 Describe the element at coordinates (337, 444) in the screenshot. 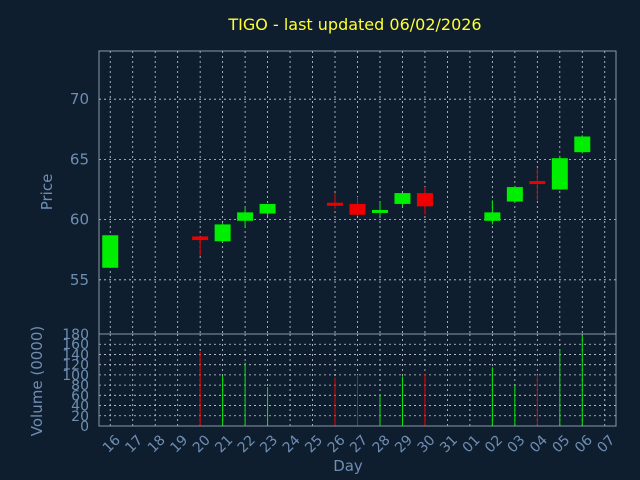

I see `x-tick-label: 26` at that location.